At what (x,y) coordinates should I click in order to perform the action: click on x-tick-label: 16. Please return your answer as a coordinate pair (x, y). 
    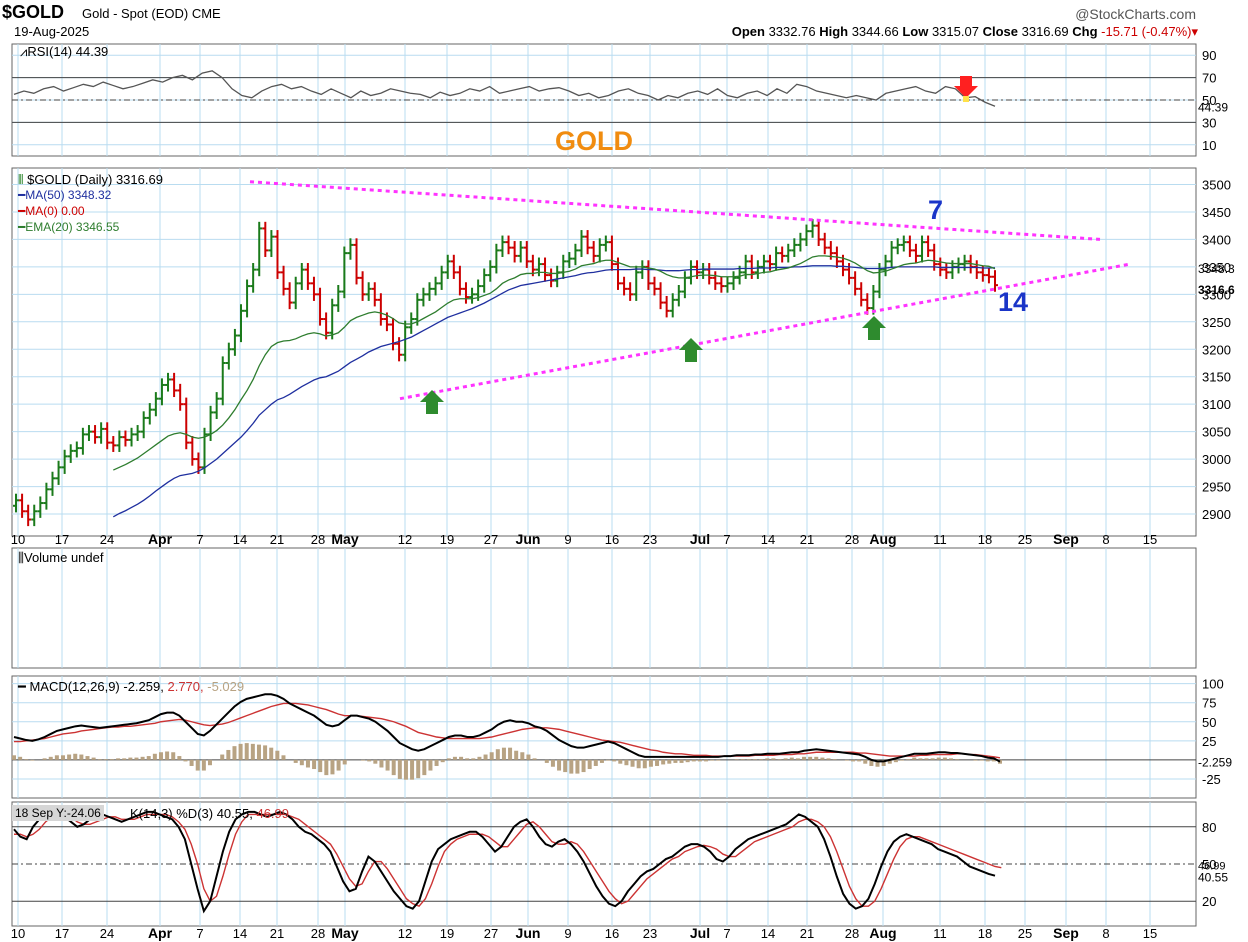
    Looking at the image, I should click on (612, 539).